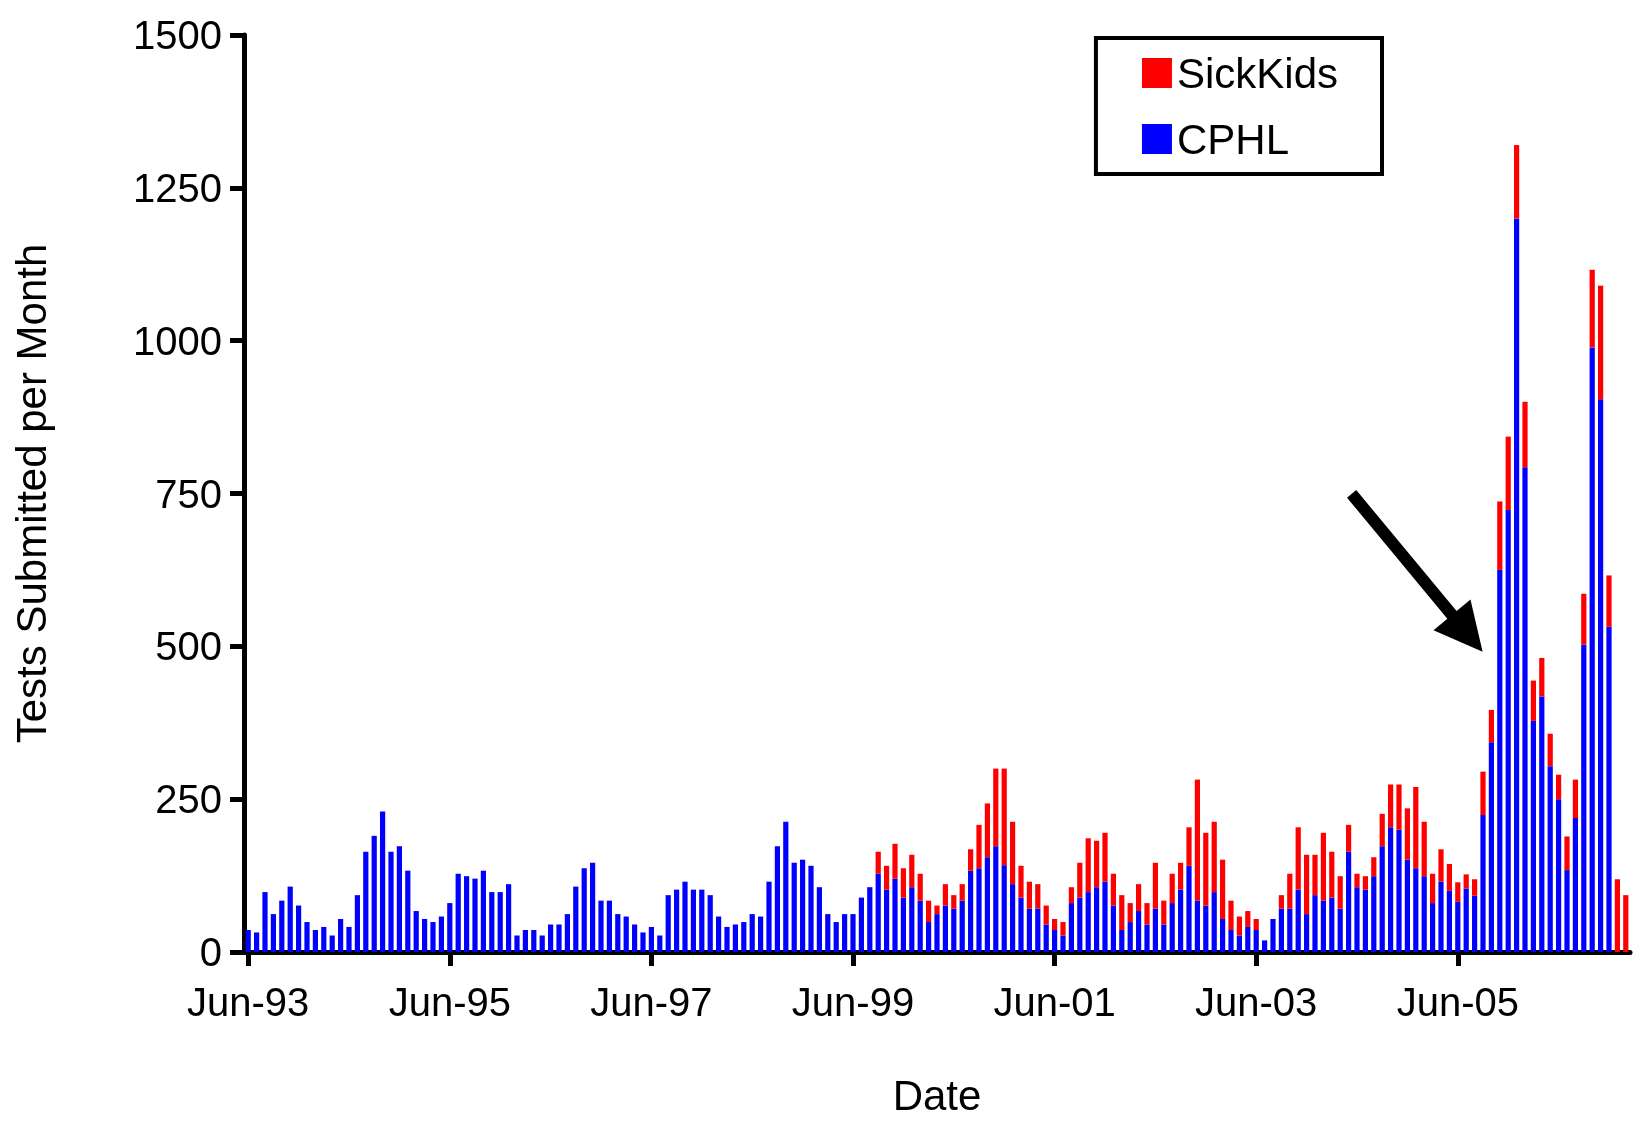 The height and width of the screenshot is (1123, 1650). I want to click on y-axis-title: Tests Submitted per Month, so click(31, 493).